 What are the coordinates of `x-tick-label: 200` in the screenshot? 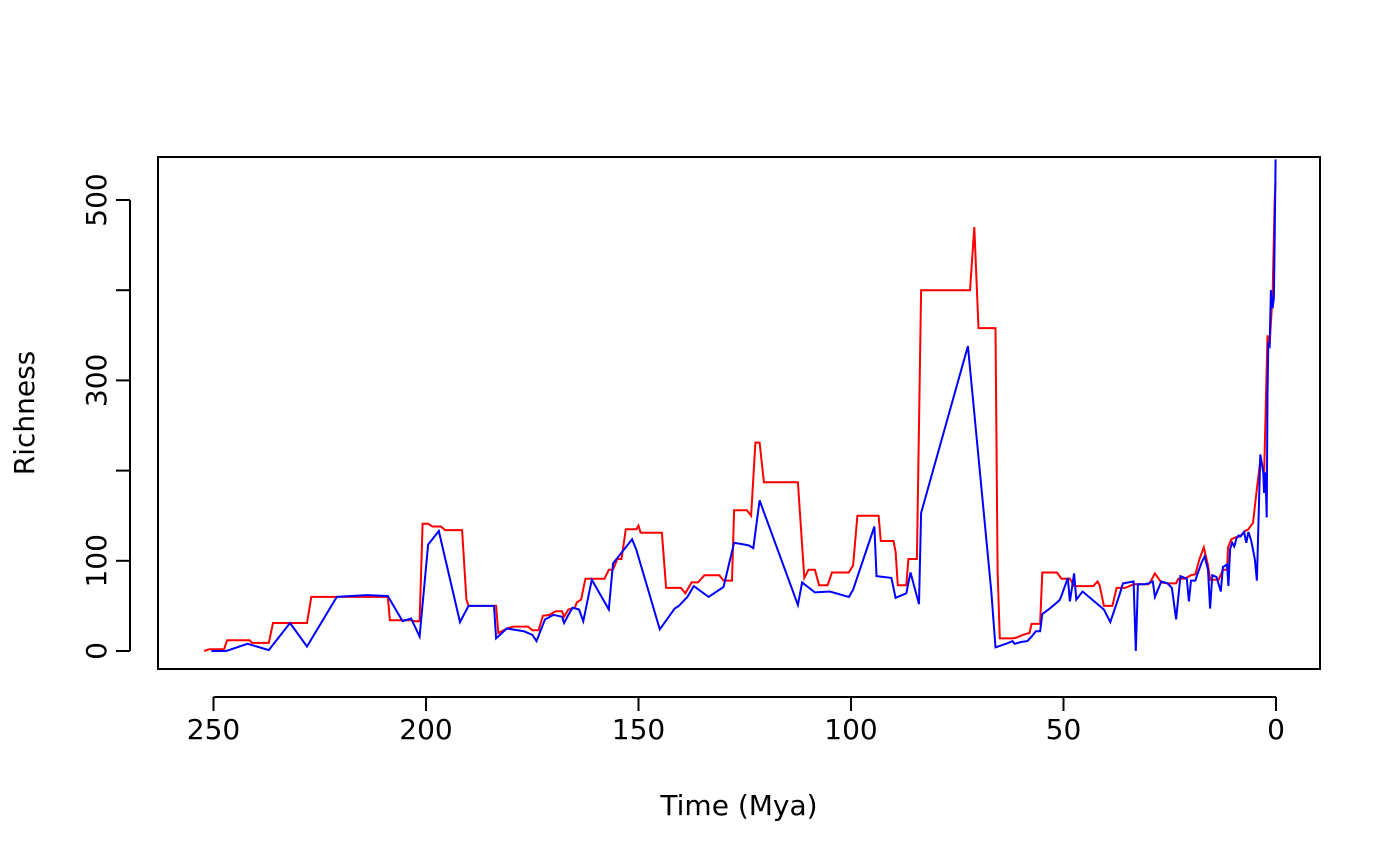 It's located at (425, 729).